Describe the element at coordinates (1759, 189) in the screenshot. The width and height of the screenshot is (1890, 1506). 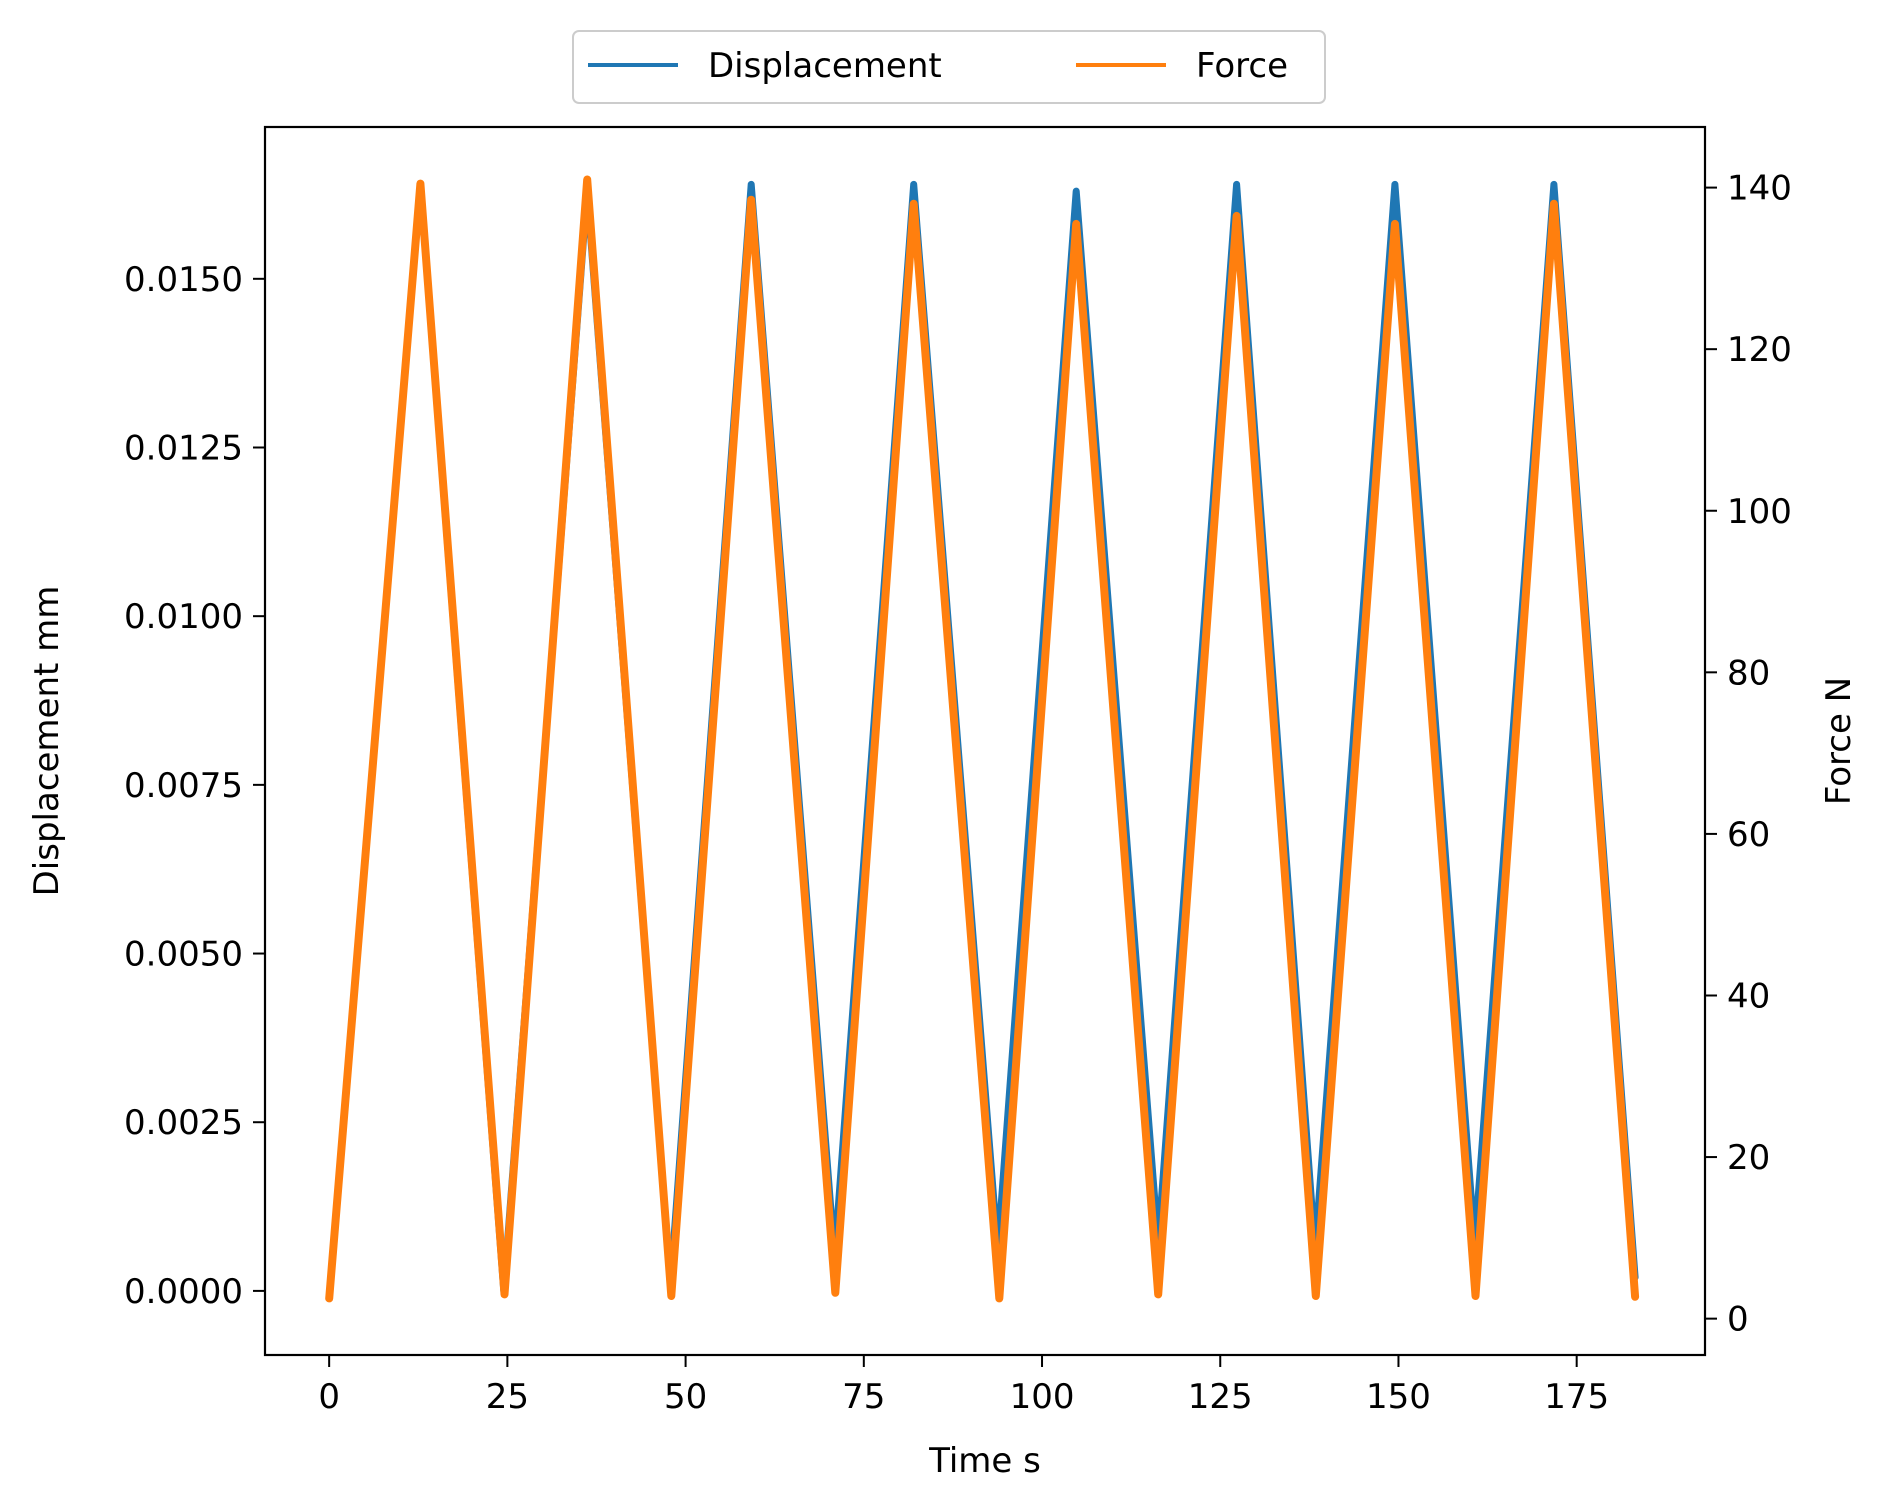
I see `y2-tick-label: 140` at that location.